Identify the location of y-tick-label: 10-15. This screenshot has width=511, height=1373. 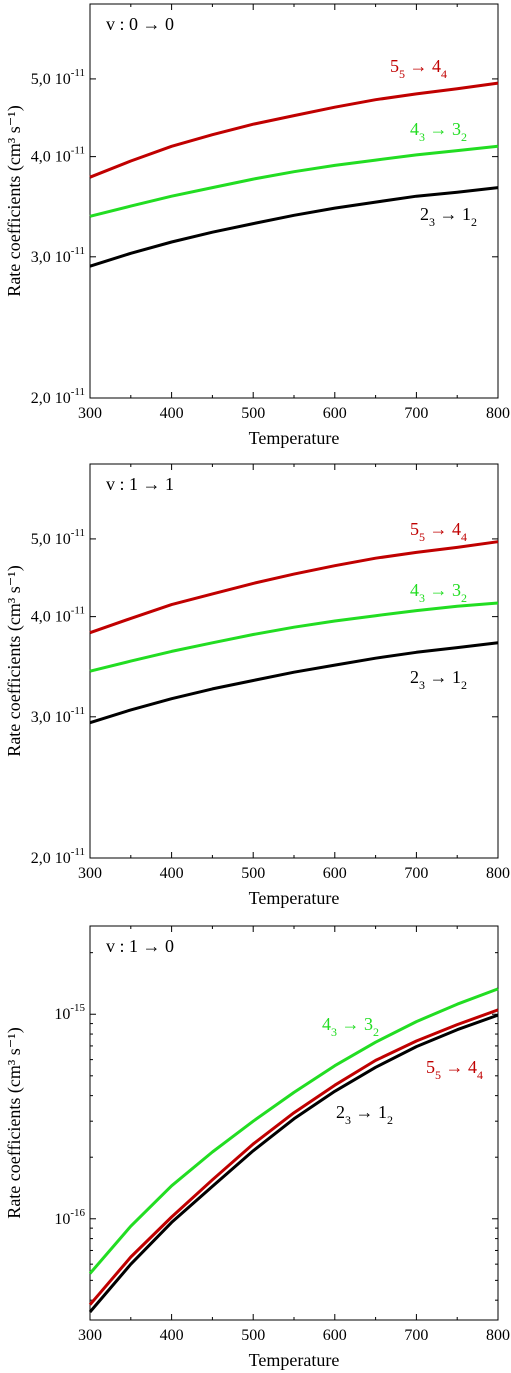
(69, 1012).